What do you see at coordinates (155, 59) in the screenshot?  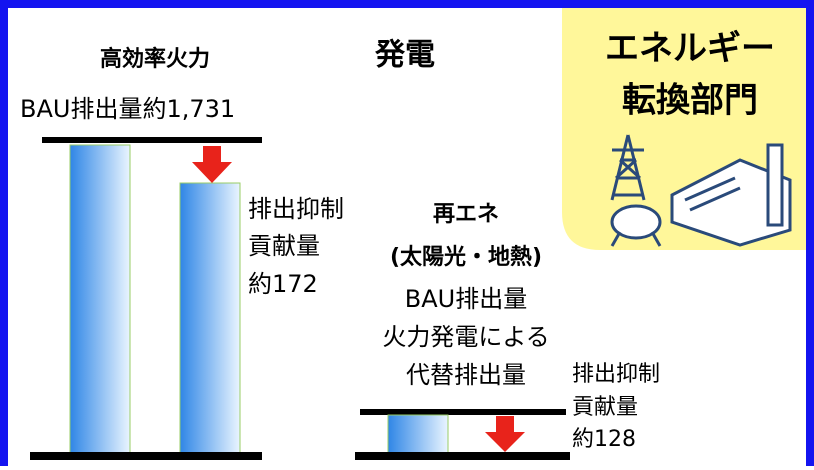 I see `thermal-label: 高効率火力` at bounding box center [155, 59].